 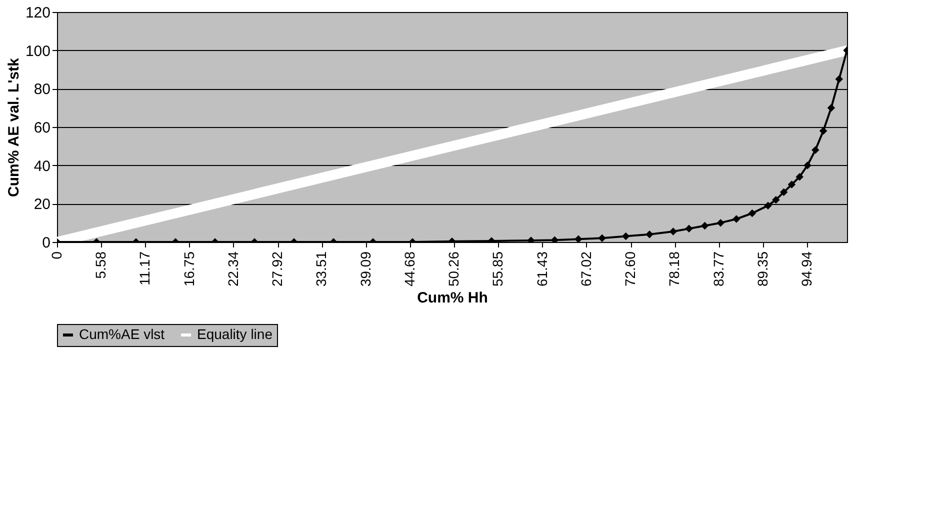 I want to click on x-tick-label: 78.18, so click(x=674, y=269).